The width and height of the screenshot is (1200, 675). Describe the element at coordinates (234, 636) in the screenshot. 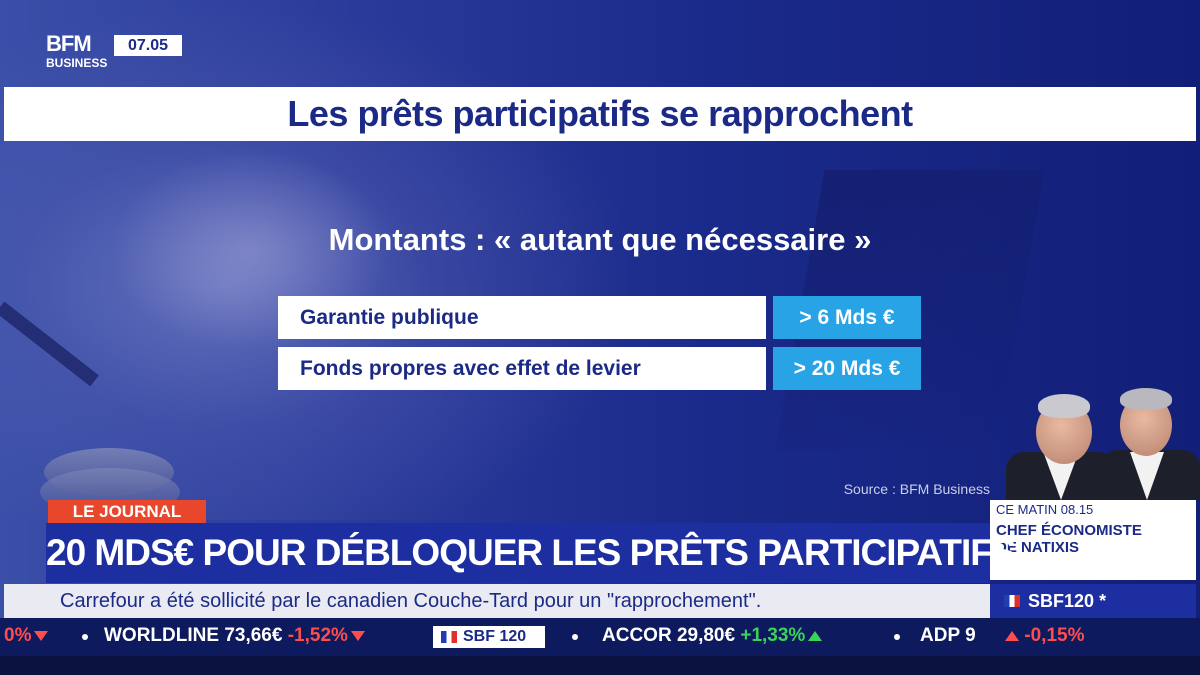

I see `ticker-item: WORLDLINE 73,66€ -1,52%` at that location.